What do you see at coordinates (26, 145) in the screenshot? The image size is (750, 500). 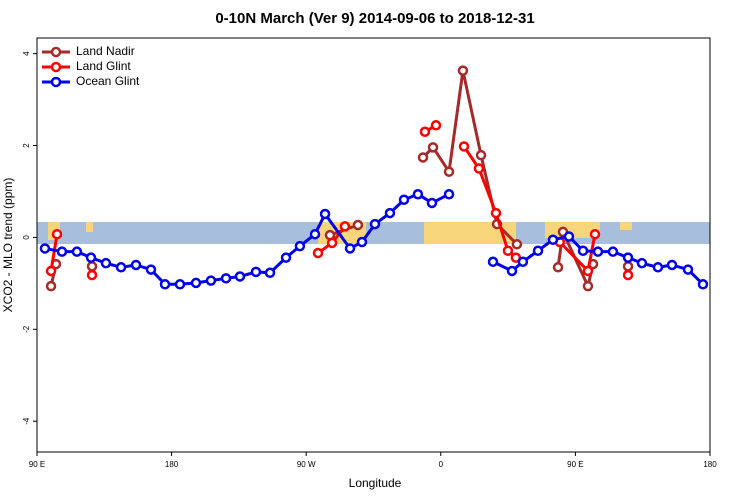 I see `y-tick-label: 2` at bounding box center [26, 145].